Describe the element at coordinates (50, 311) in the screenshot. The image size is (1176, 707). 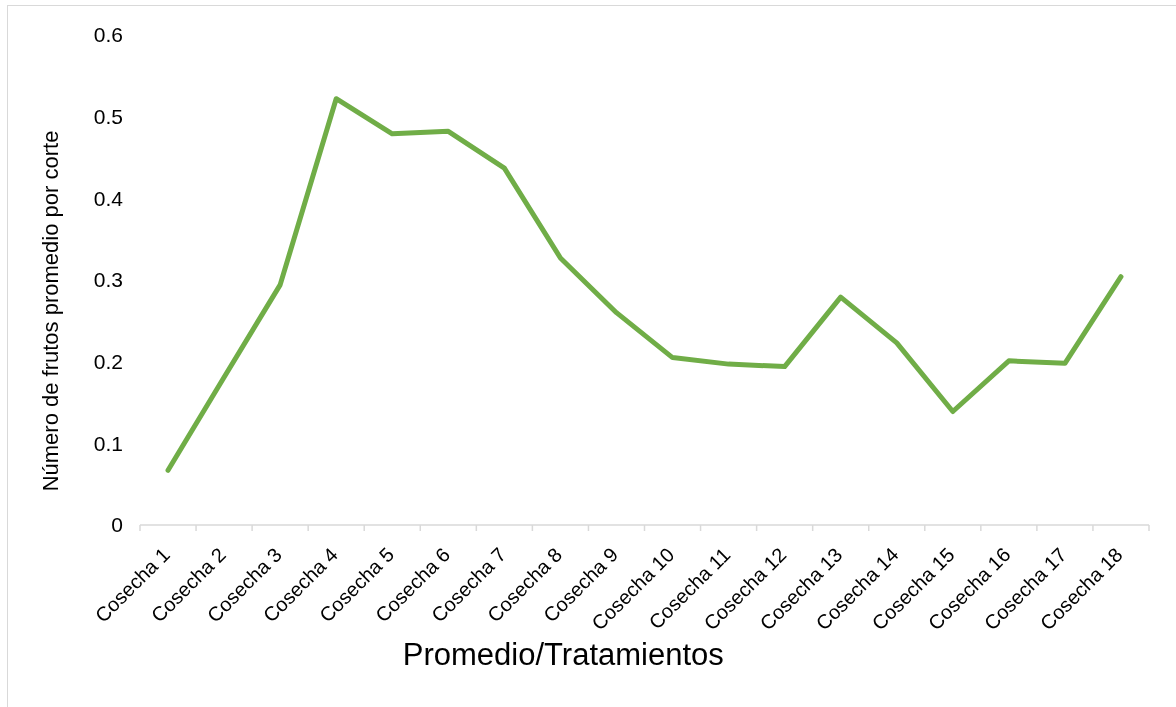
I see `y-axis-title: Número de frutos promedio por corte` at that location.